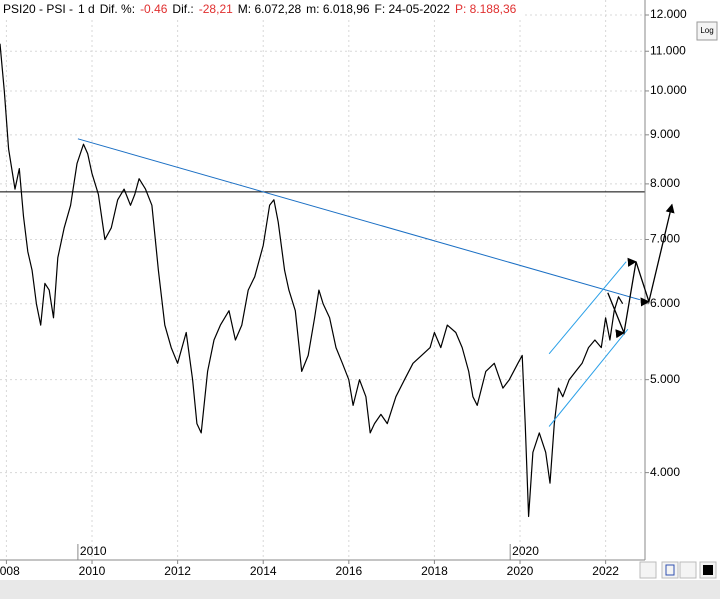  What do you see at coordinates (665, 472) in the screenshot?
I see `y-tick-label: 4.000` at bounding box center [665, 472].